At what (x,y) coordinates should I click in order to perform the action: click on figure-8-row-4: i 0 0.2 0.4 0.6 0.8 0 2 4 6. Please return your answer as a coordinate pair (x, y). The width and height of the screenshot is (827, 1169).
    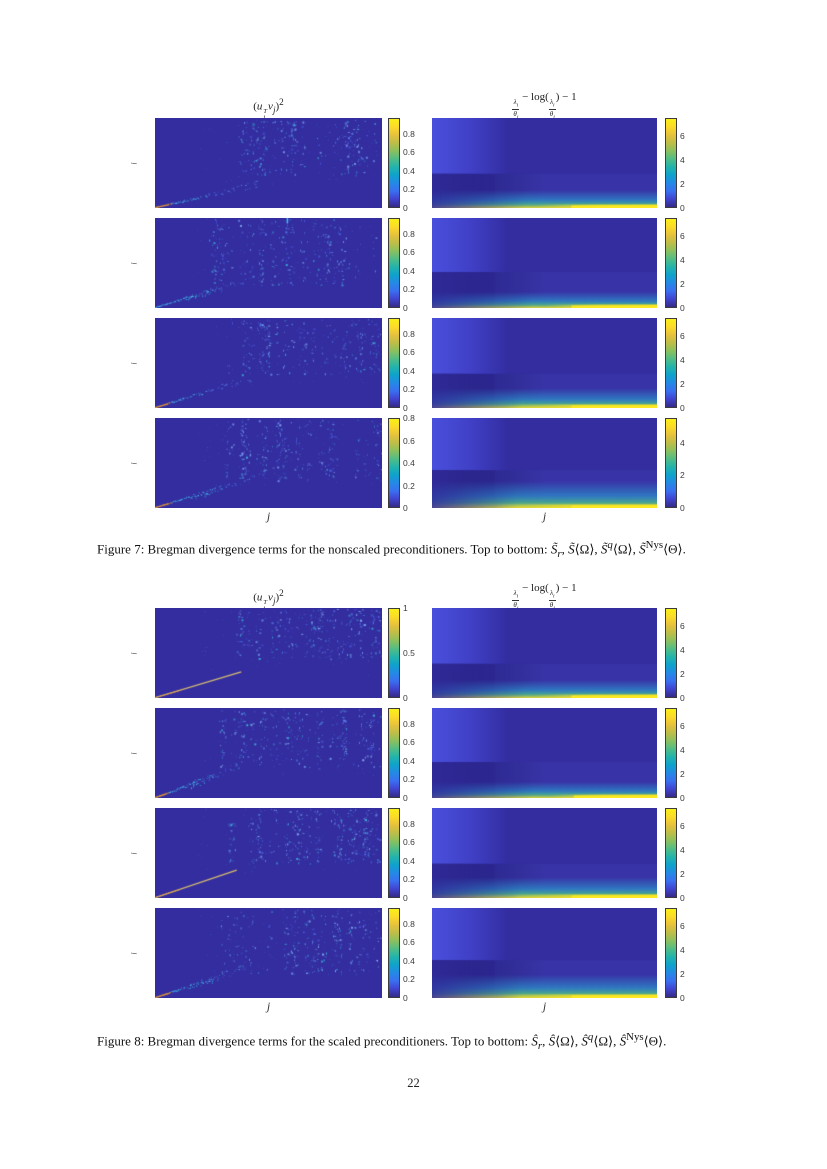
    Looking at the image, I should click on (413, 955).